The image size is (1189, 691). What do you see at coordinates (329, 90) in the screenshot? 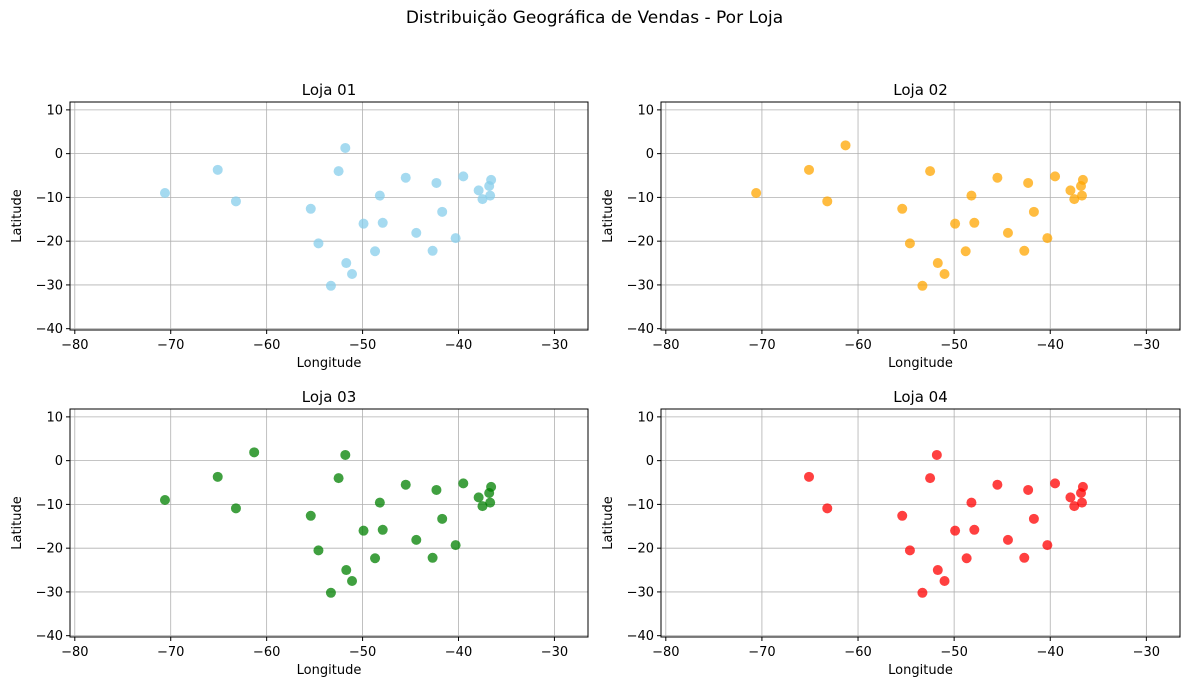
I see `subplot-title: Loja 01` at bounding box center [329, 90].